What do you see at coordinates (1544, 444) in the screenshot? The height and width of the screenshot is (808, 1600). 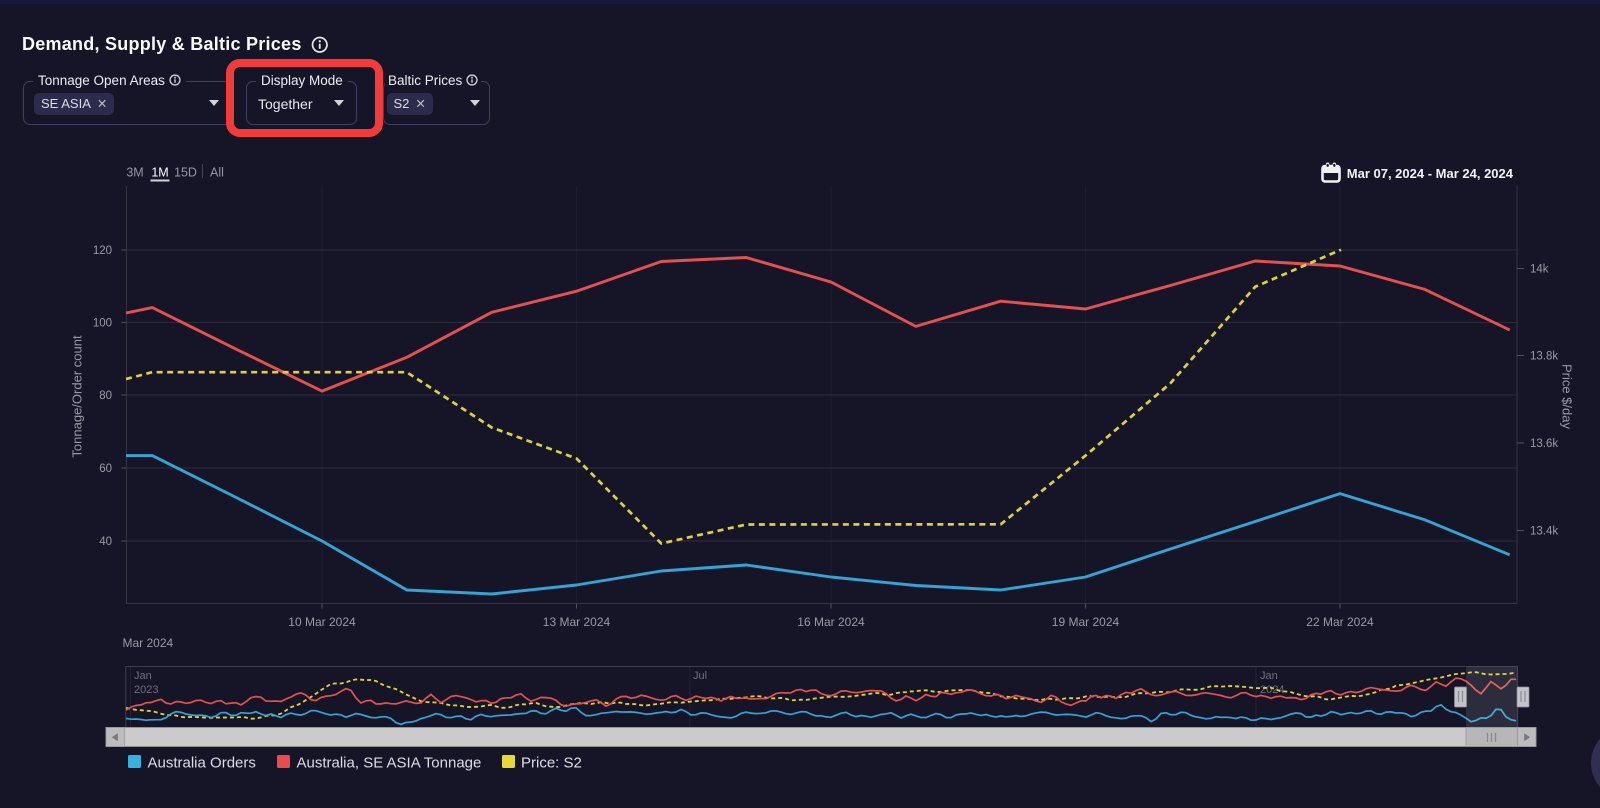 I see `svg-text: 13.6k` at bounding box center [1544, 444].